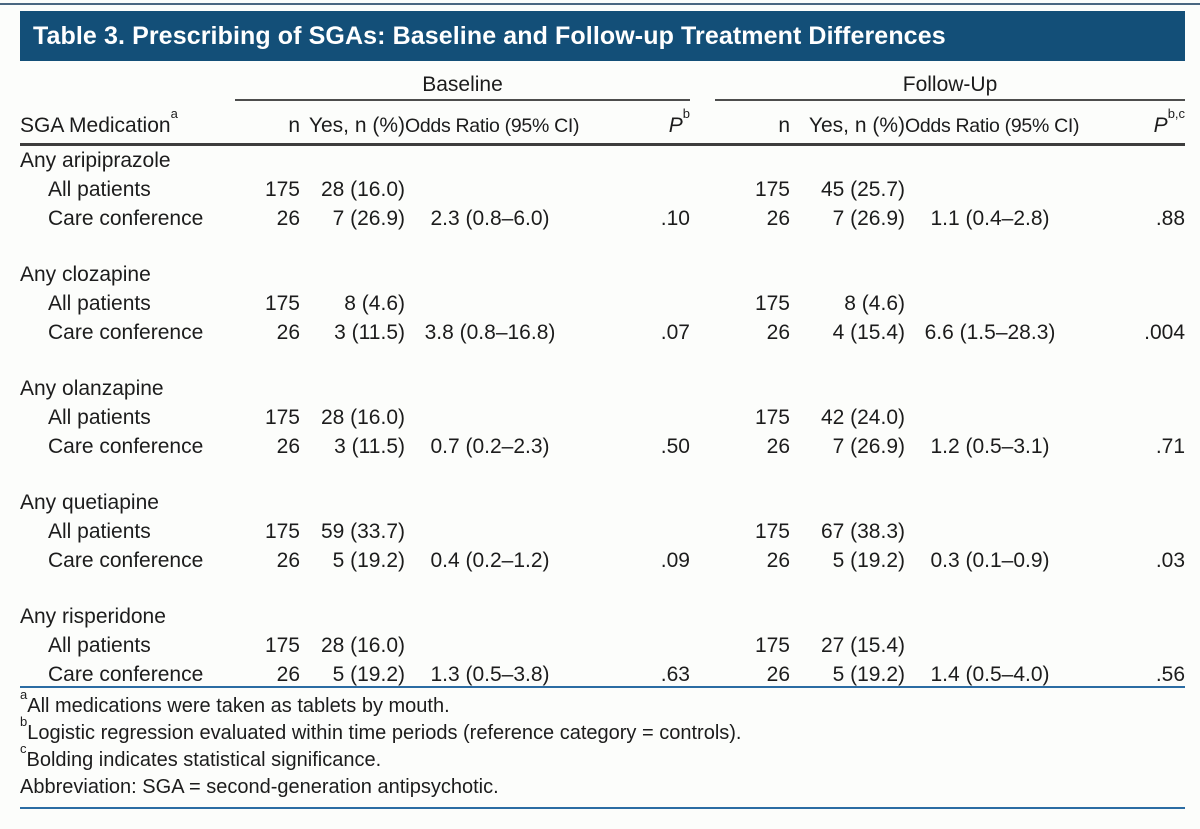 Image resolution: width=1200 pixels, height=829 pixels. What do you see at coordinates (602, 616) in the screenshot?
I see `section-row: Any risperidone` at bounding box center [602, 616].